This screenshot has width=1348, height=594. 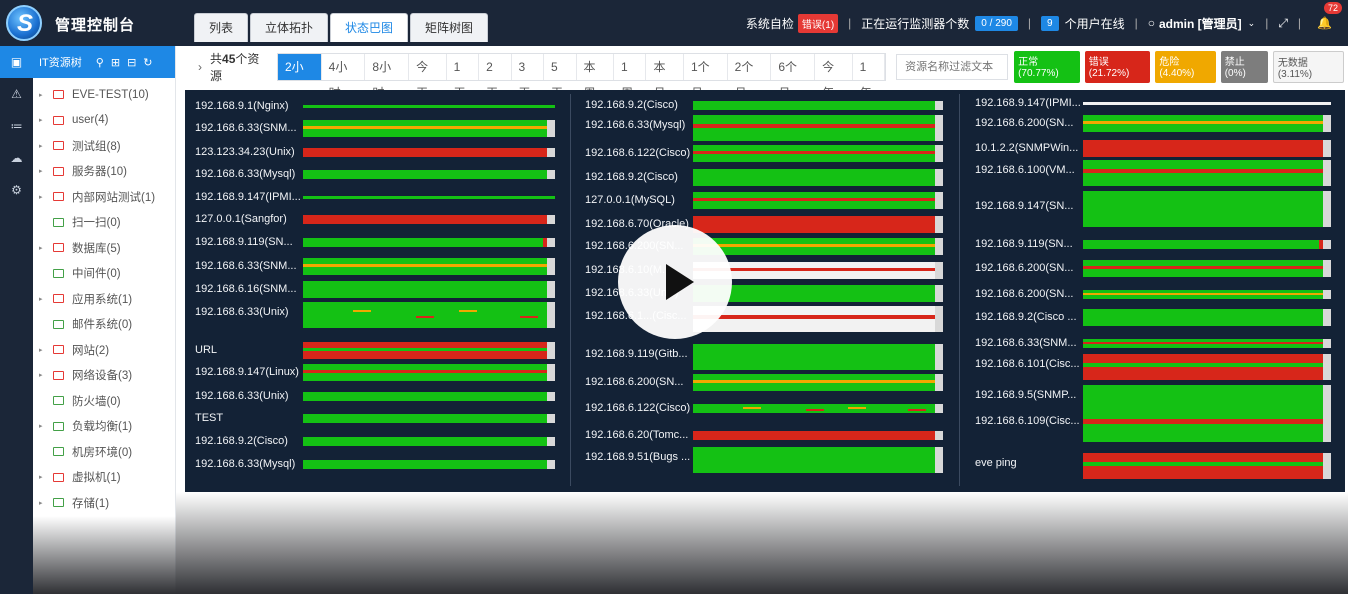 I want to click on chevron-down-icon: ⌄, so click(x=1251, y=22).